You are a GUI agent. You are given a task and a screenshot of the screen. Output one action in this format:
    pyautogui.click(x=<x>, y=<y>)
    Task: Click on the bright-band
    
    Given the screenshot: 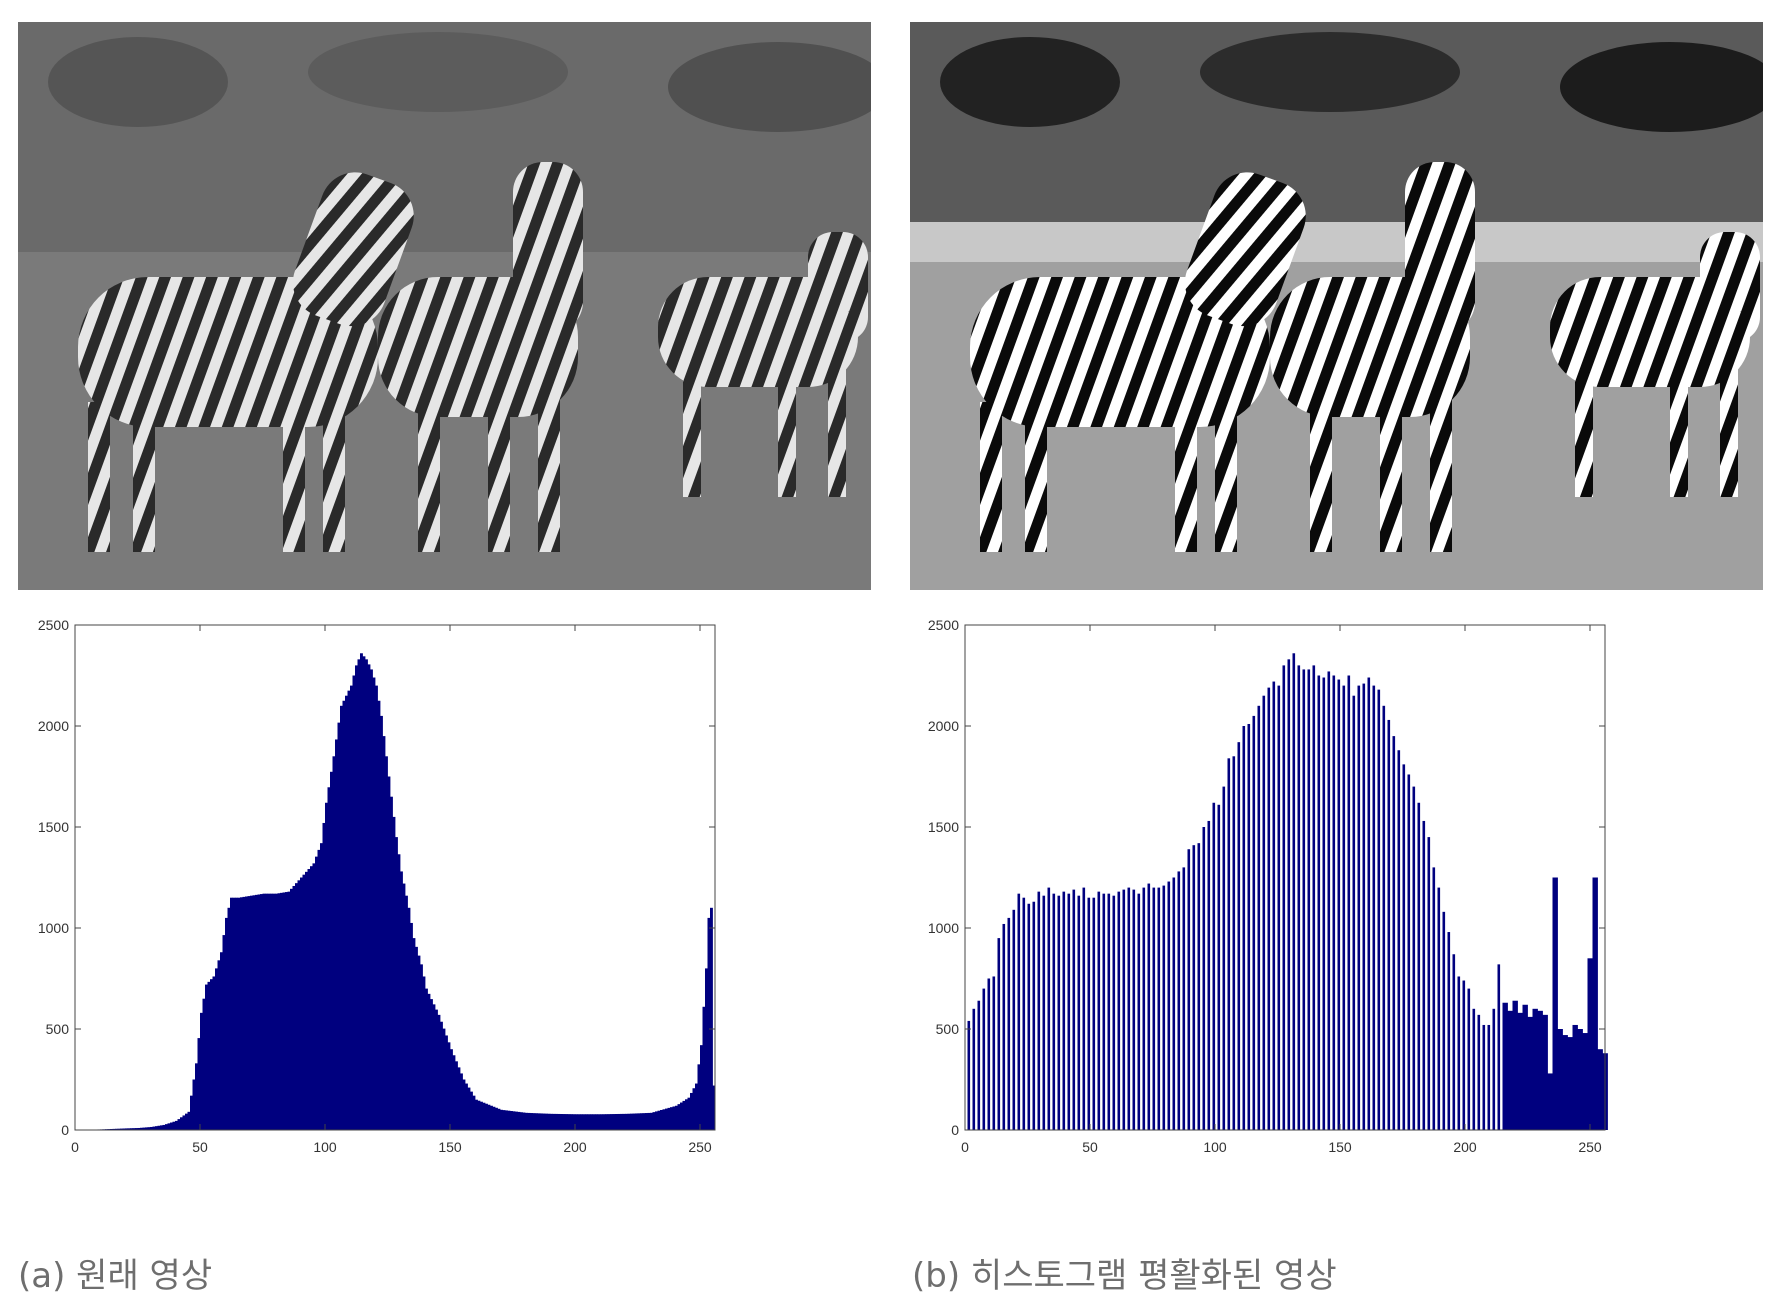 What is the action you would take?
    pyautogui.click(x=1336, y=242)
    